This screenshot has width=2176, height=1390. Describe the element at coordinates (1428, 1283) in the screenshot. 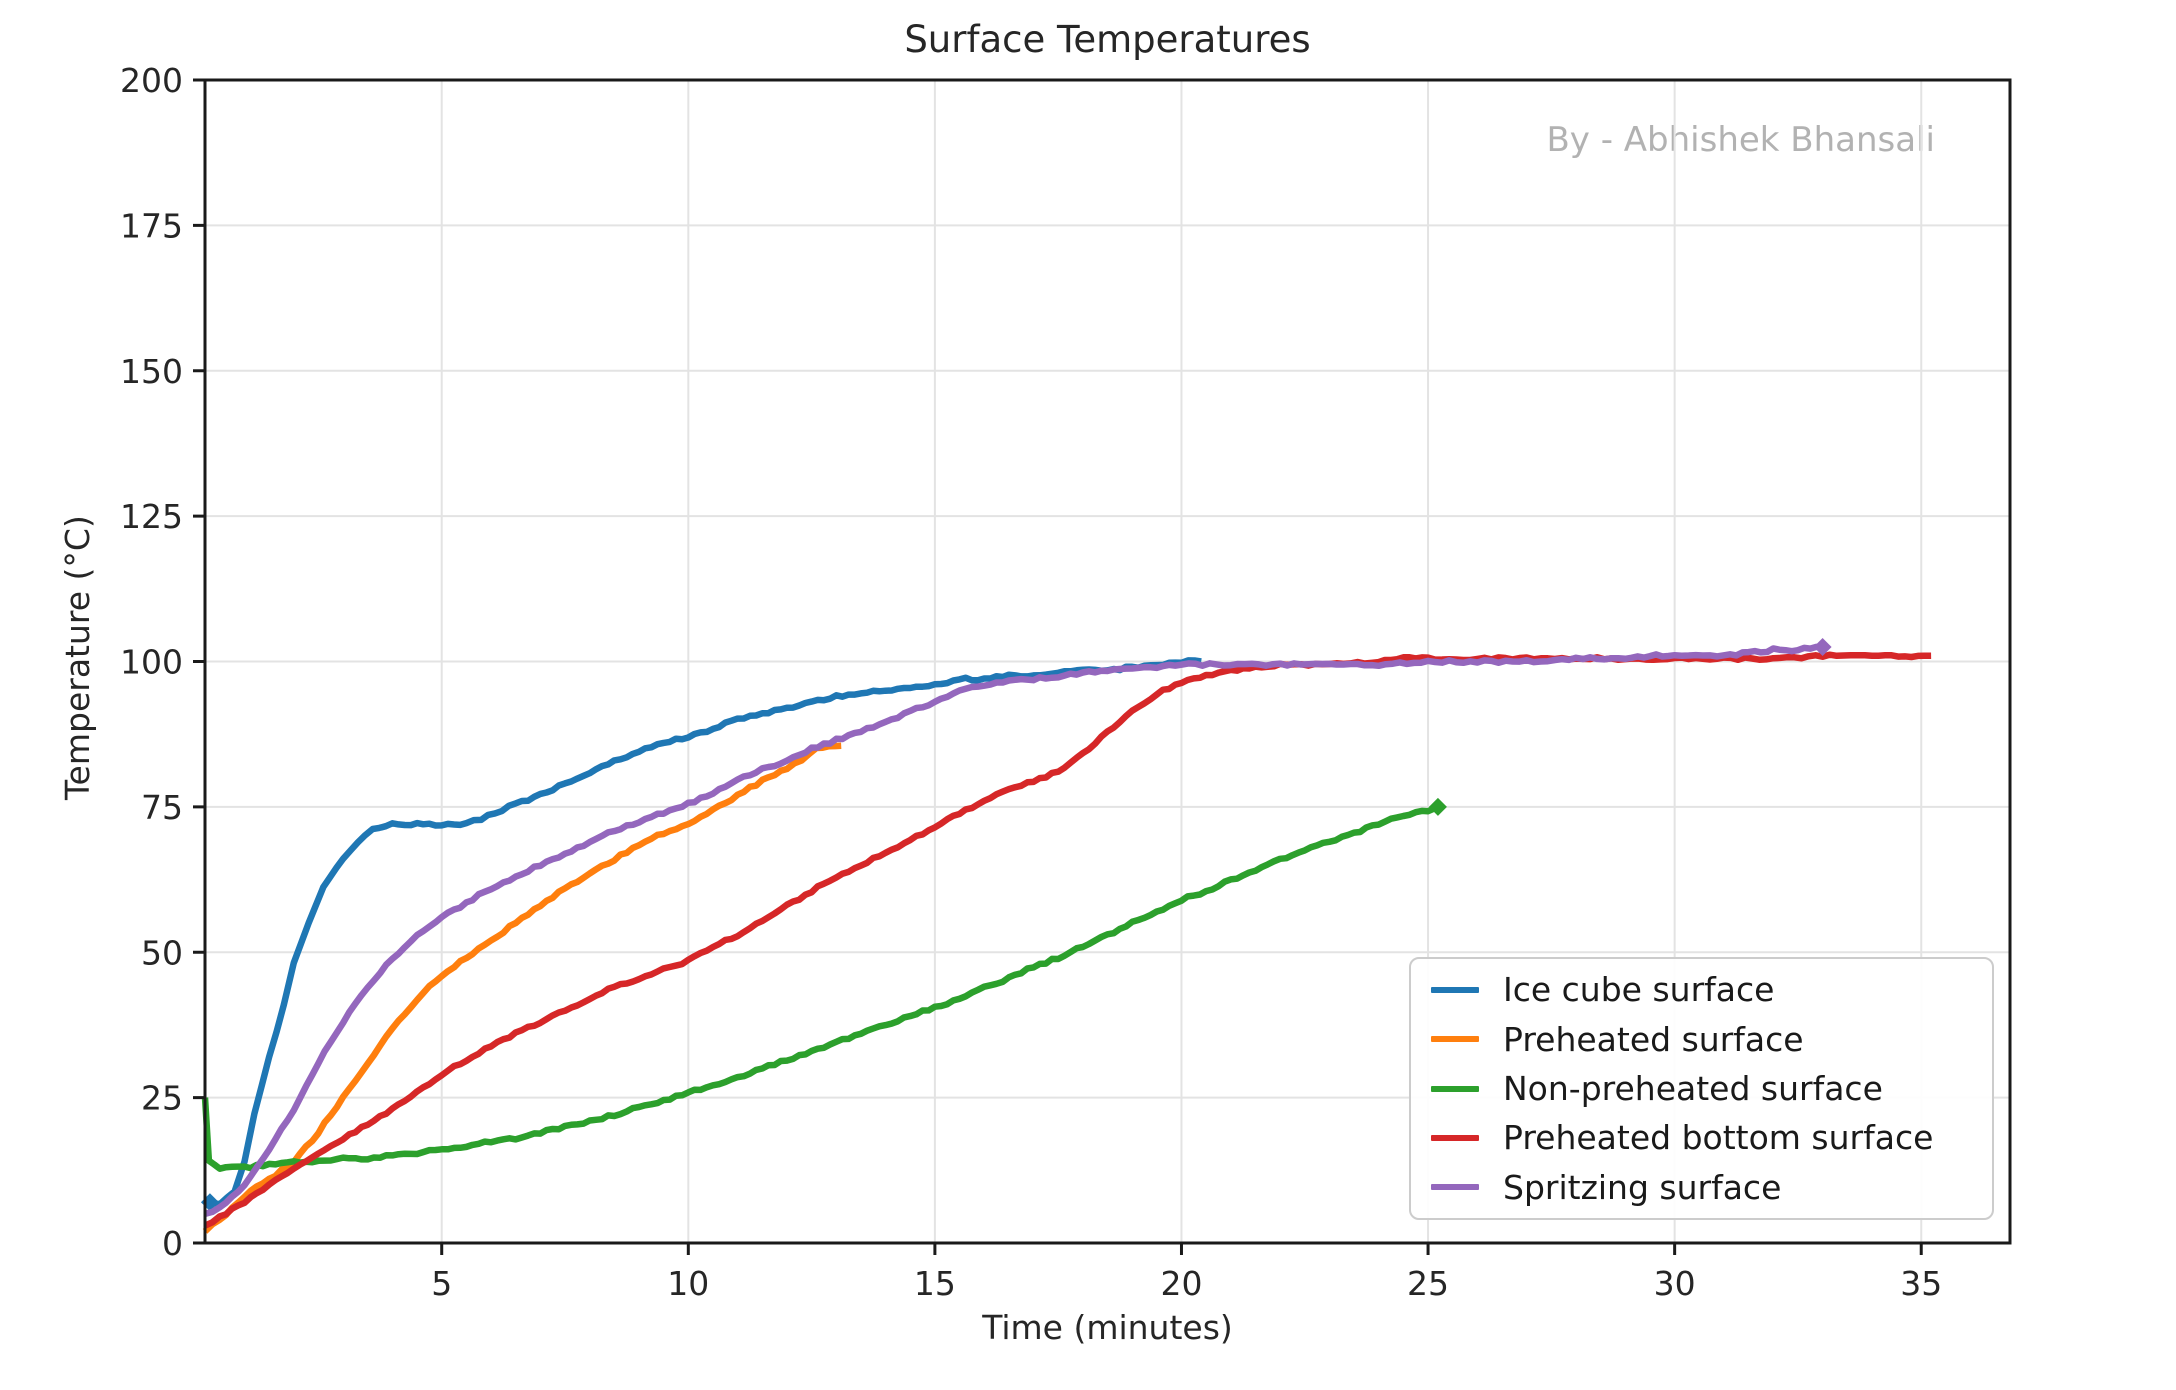

I see `x-tick-label: 25` at that location.